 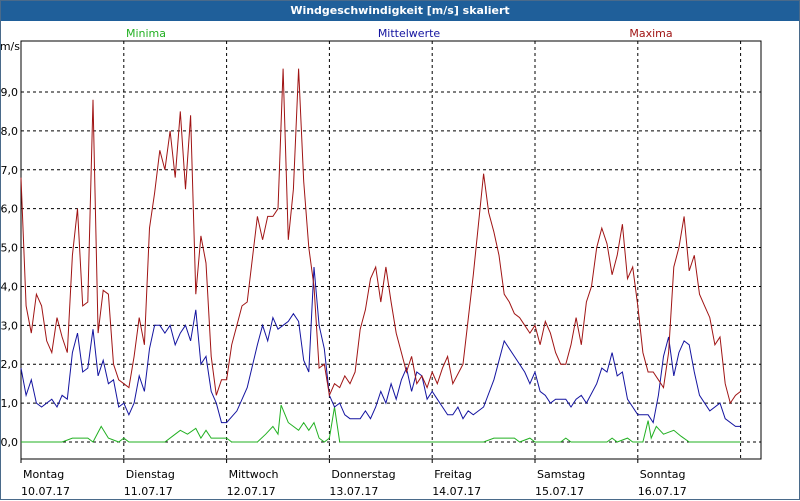 I want to click on y-tick-label: 1,0, so click(x=9, y=403).